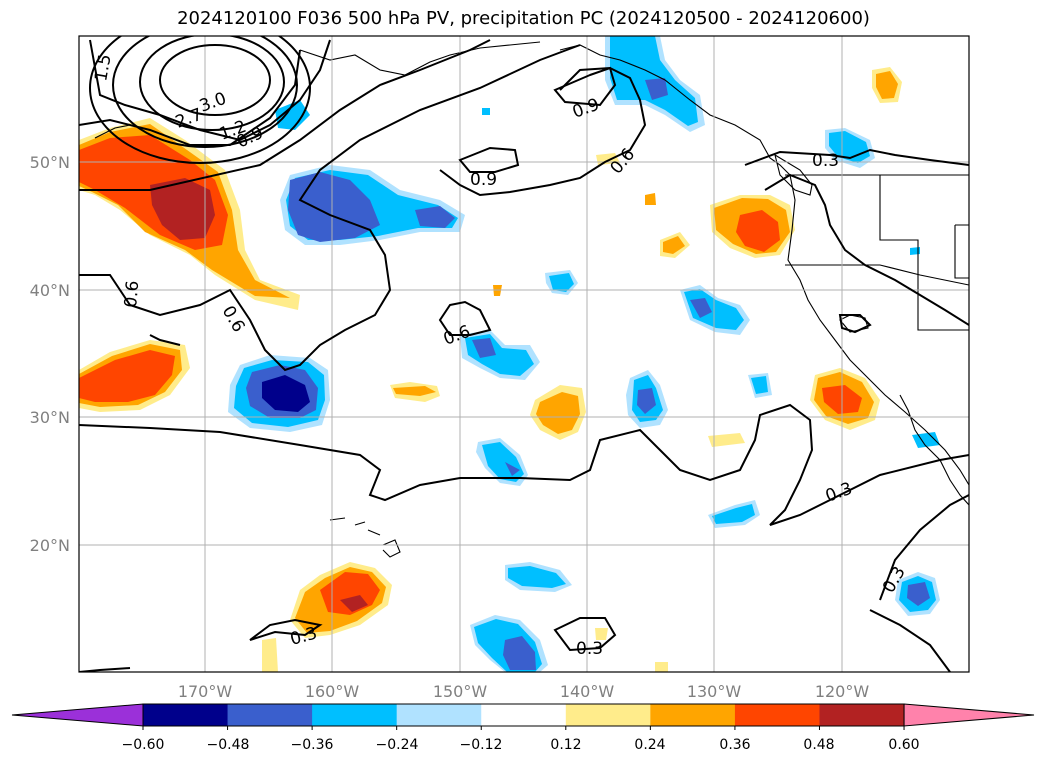 The image size is (1047, 765). I want to click on colorbar-frame, so click(523, 715).